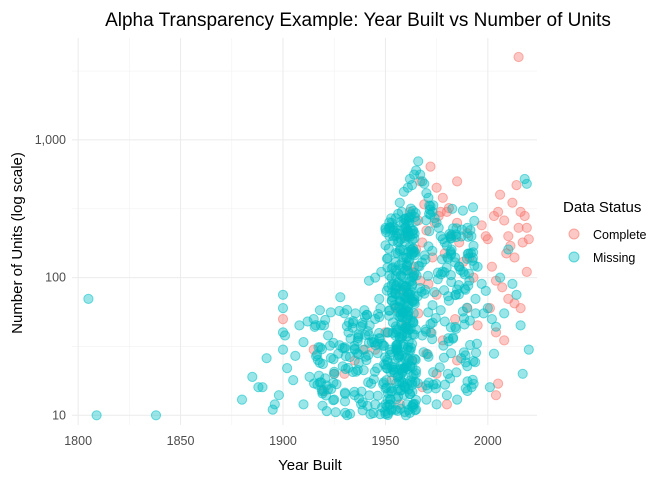 This screenshot has width=672, height=480. I want to click on y-tick-label: 1,000, so click(50, 140).